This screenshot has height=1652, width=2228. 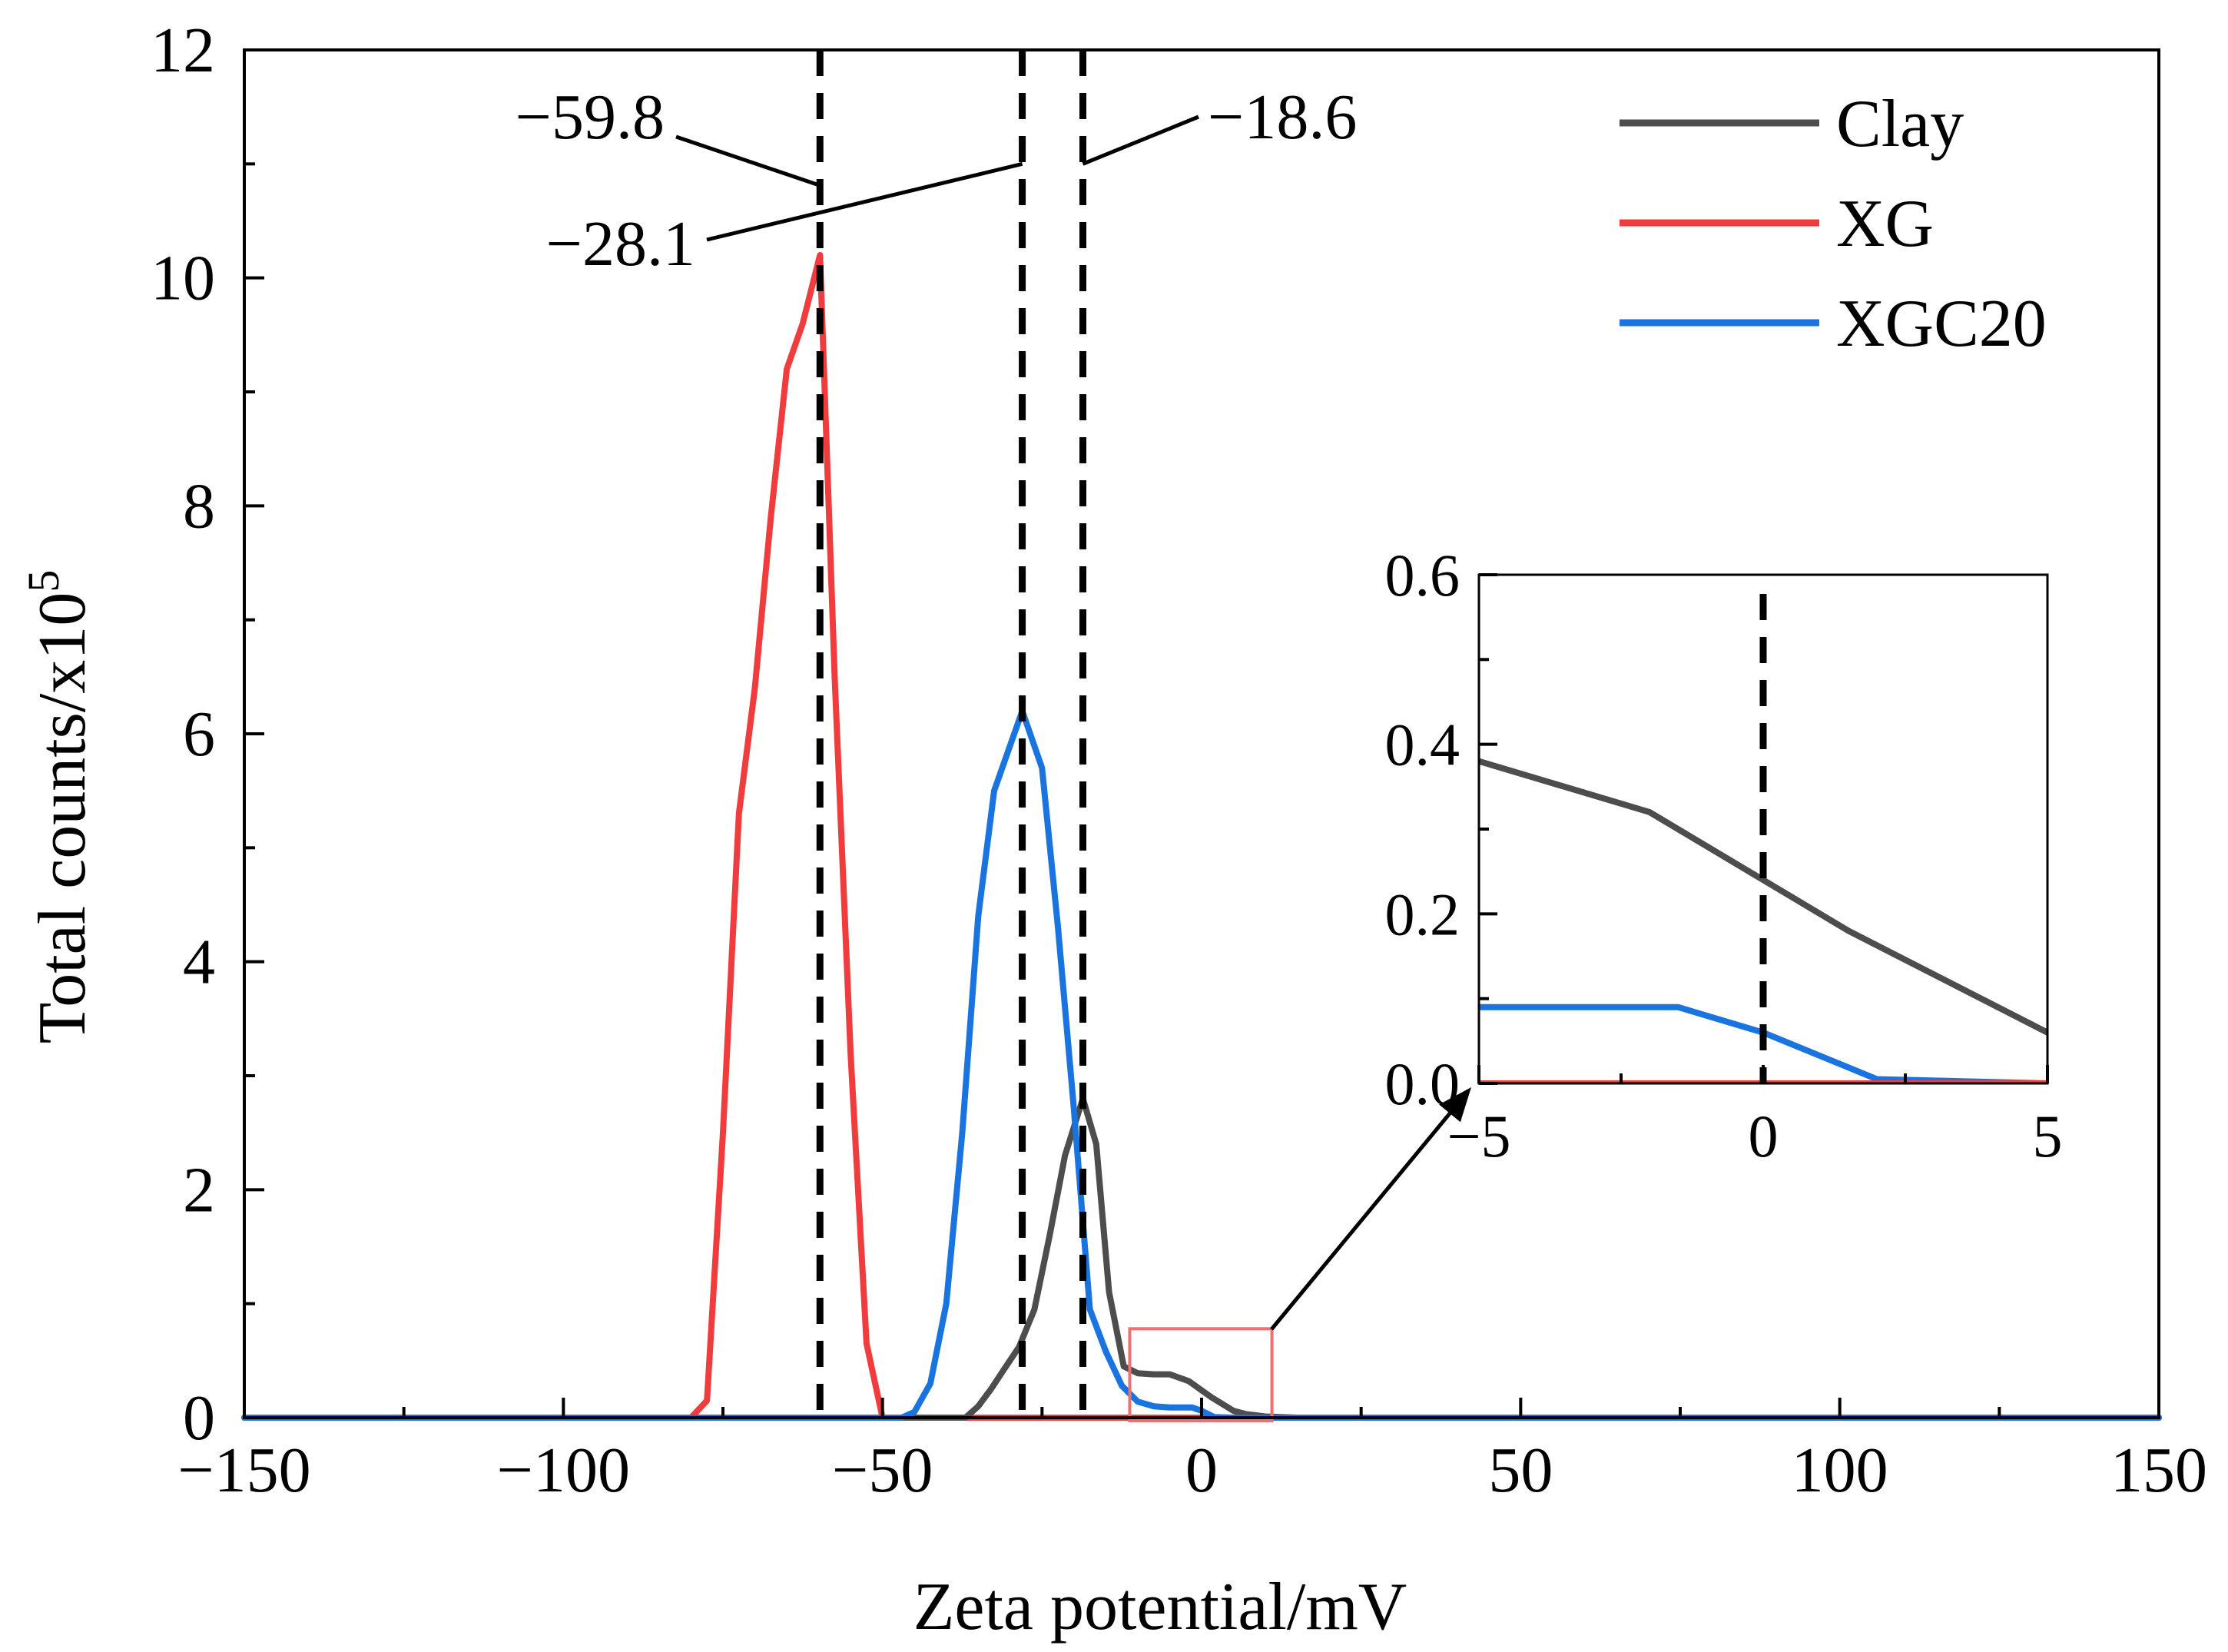 What do you see at coordinates (43, 581) in the screenshot?
I see `y-axis-title-exponent: 5` at bounding box center [43, 581].